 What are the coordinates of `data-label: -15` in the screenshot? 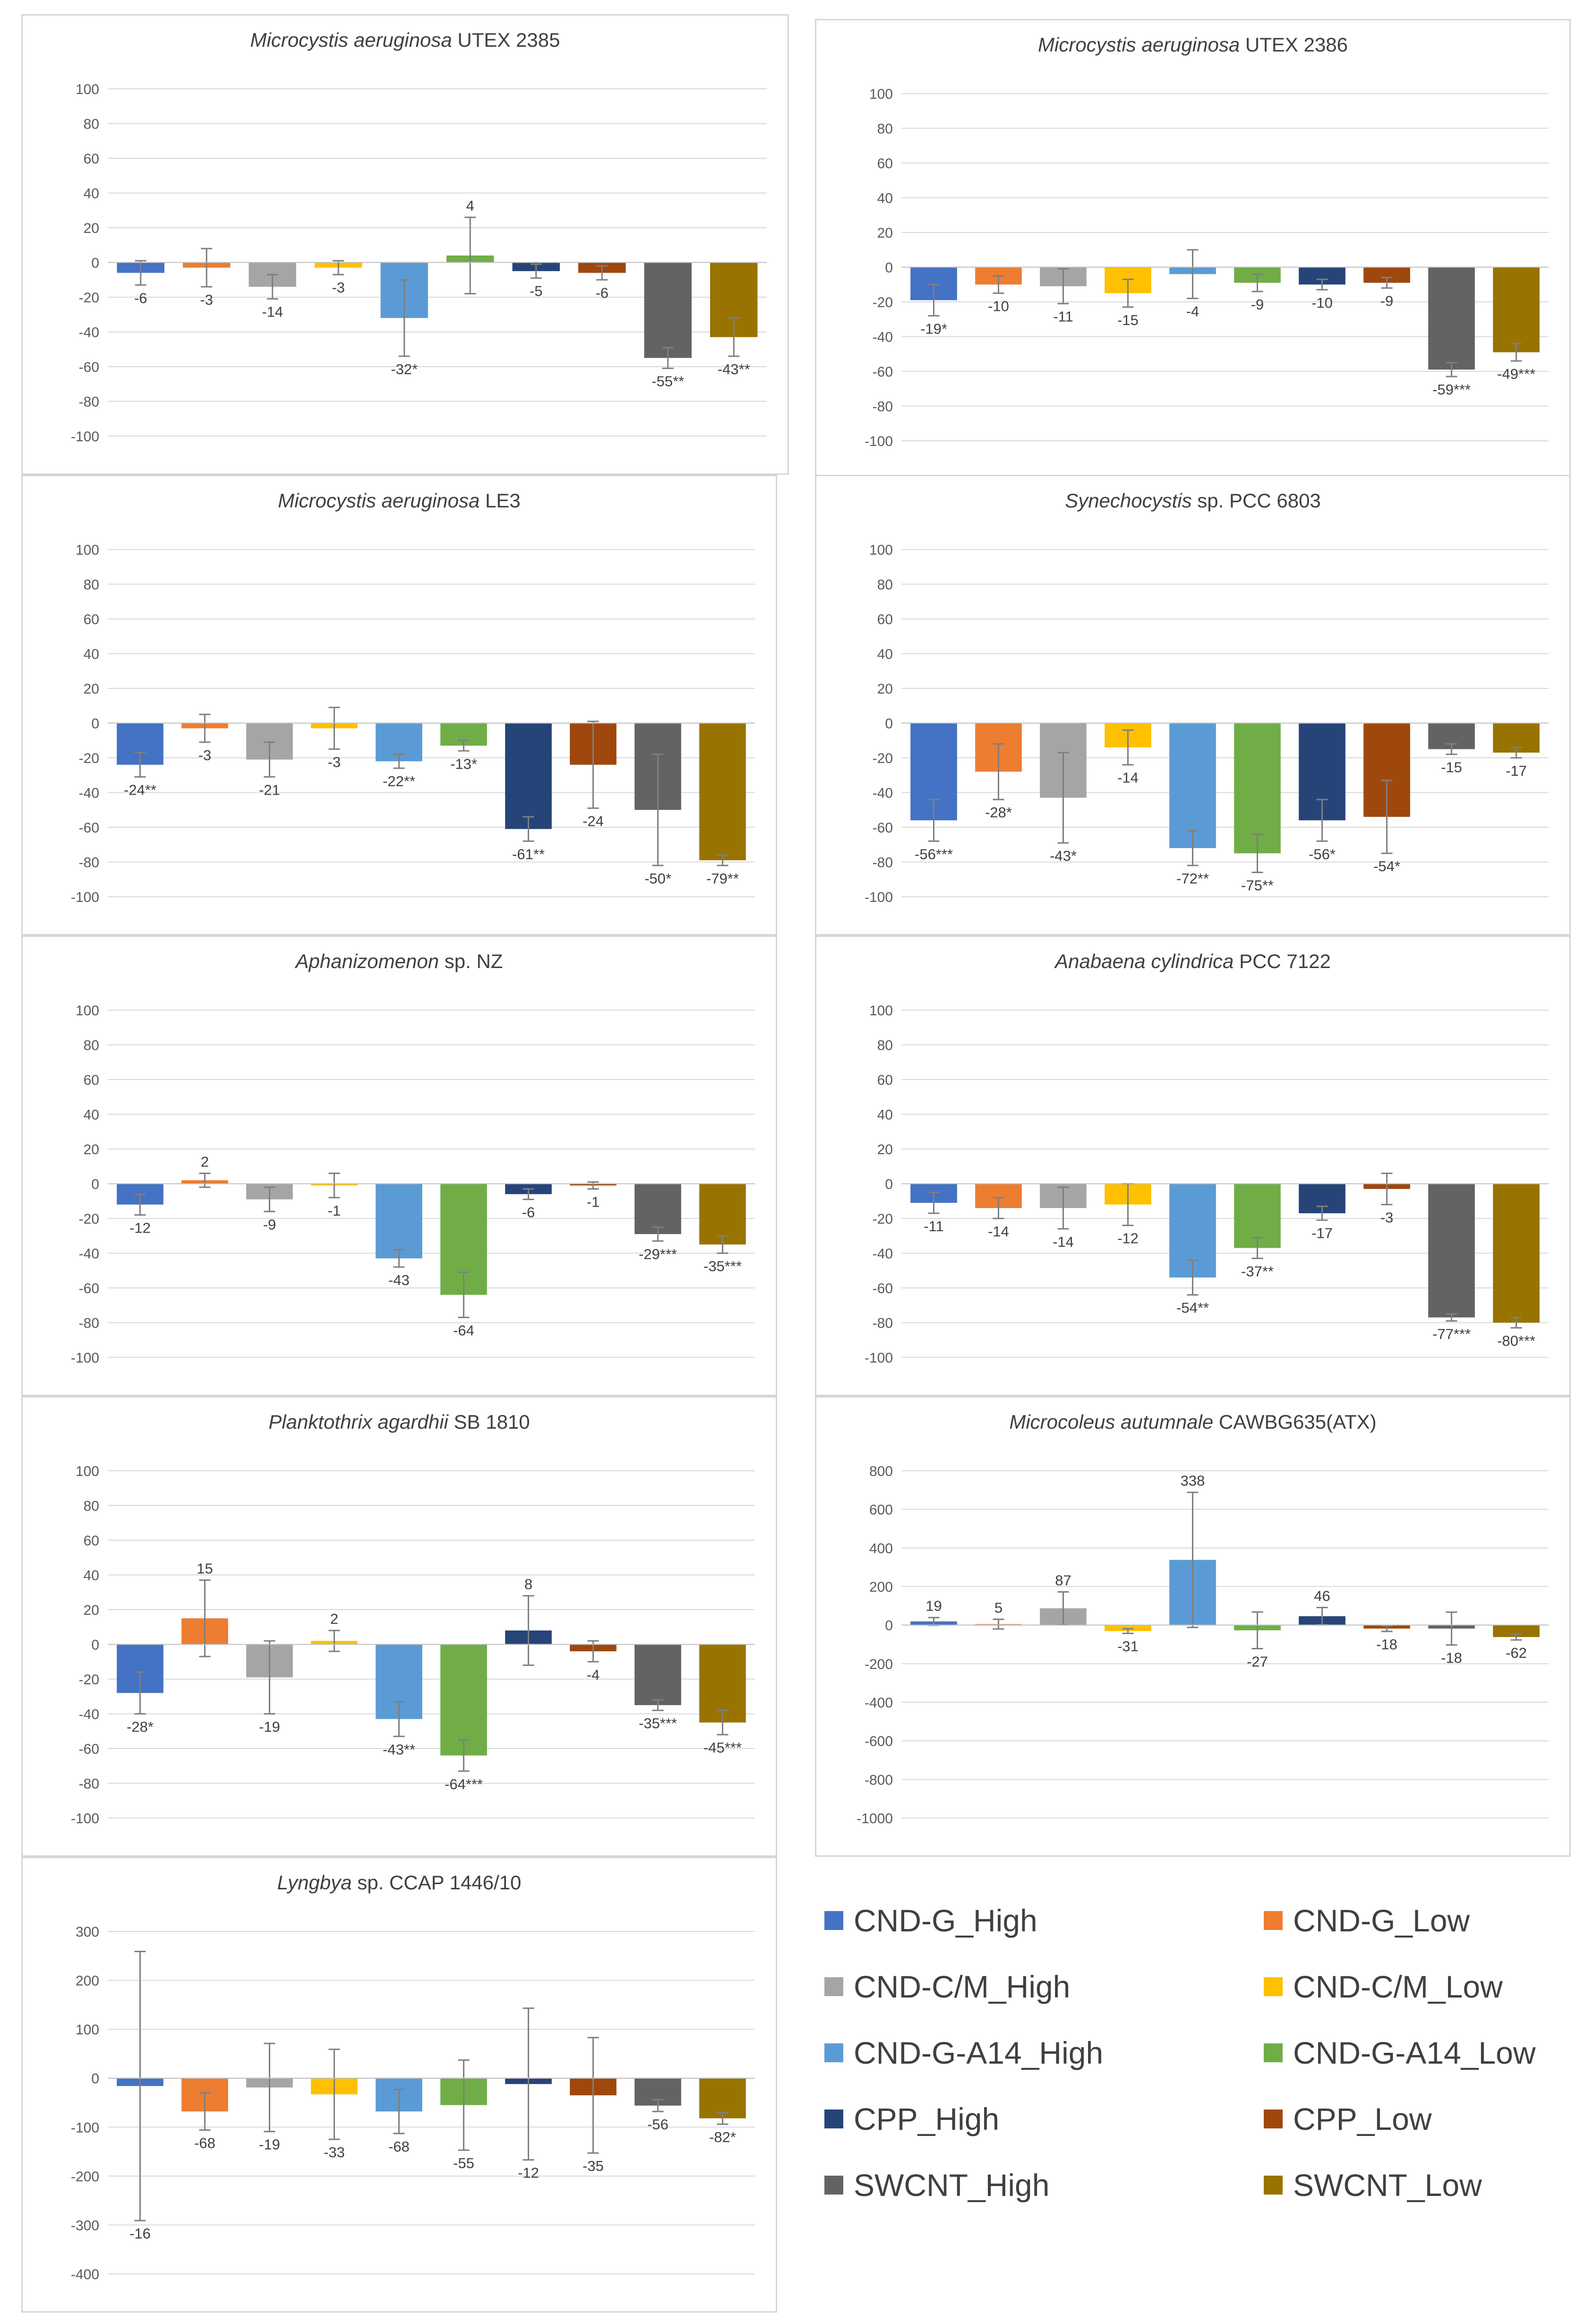 It's located at (1451, 767).